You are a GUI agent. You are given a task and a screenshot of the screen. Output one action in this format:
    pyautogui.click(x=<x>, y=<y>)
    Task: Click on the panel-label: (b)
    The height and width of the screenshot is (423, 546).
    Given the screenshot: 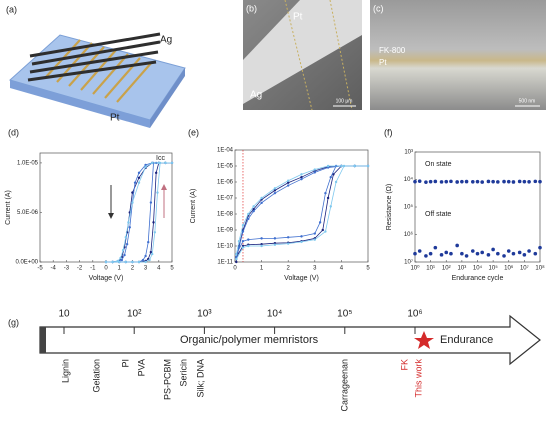 What is the action you would take?
    pyautogui.click(x=251, y=8)
    